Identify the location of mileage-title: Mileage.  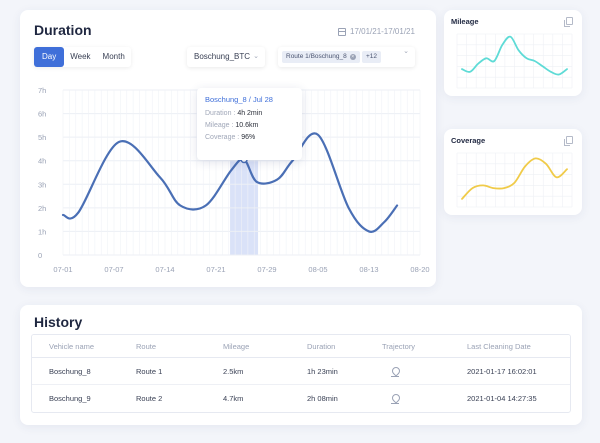
(465, 21).